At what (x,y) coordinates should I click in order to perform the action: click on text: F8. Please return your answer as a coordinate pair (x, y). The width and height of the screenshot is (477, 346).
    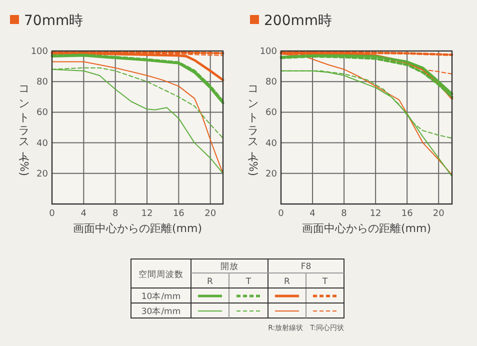
    Looking at the image, I should click on (306, 267).